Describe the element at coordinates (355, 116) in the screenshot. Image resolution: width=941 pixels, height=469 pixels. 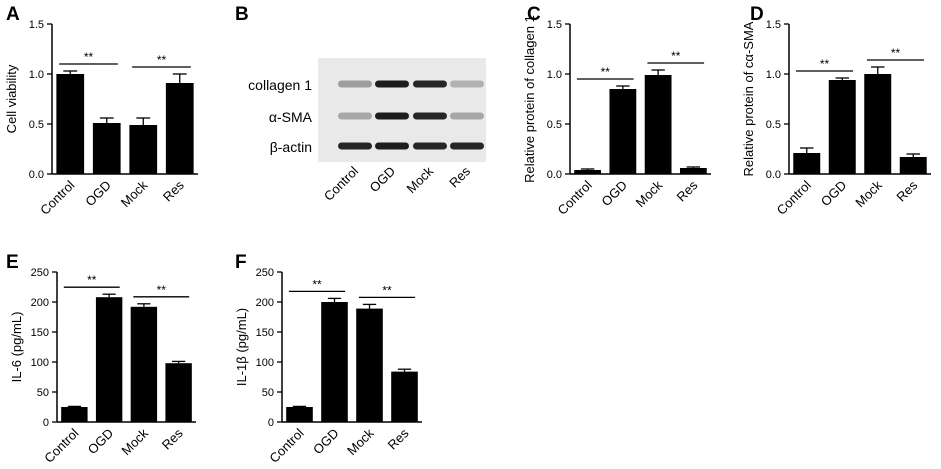
I see `blot-band-r1-l0` at that location.